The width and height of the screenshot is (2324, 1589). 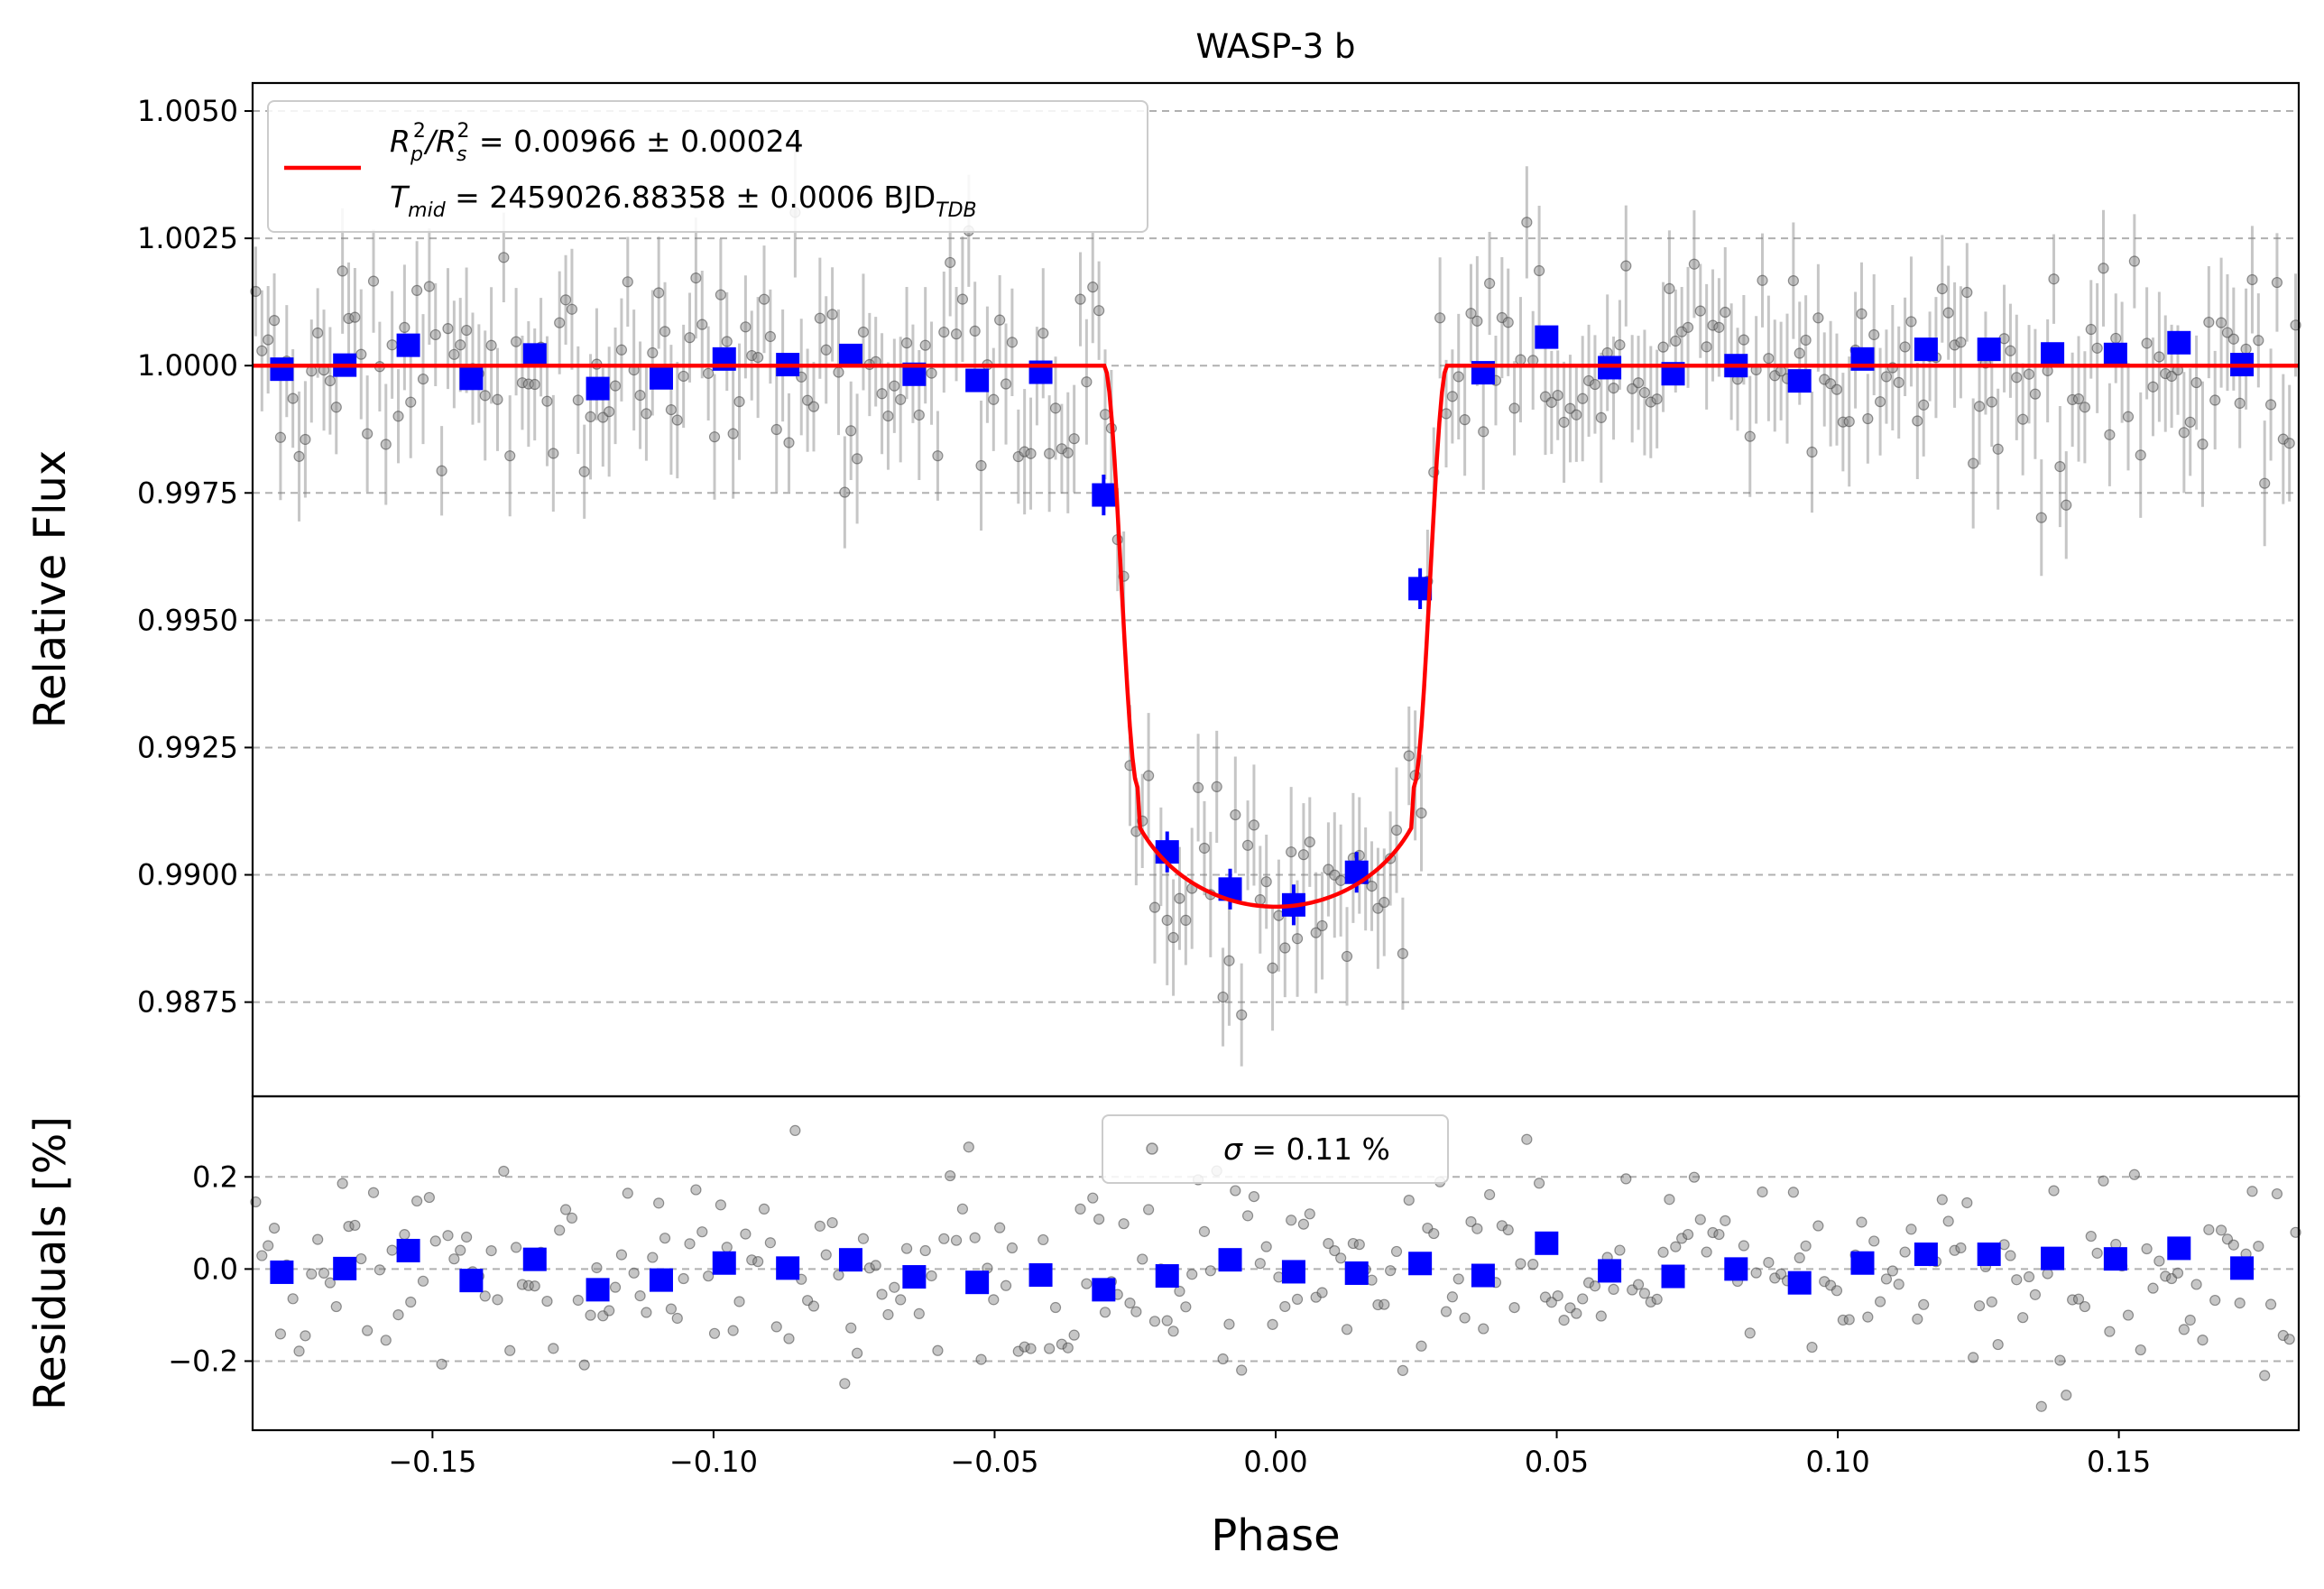 What do you see at coordinates (187, 238) in the screenshot?
I see `main-y-tick-label: 1.0025` at bounding box center [187, 238].